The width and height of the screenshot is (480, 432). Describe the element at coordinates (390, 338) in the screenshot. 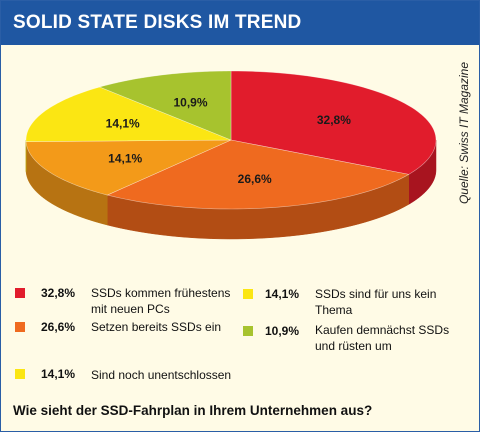

I see `legend-text-5: Kaufen demnächst SSDs und rüsten um` at that location.